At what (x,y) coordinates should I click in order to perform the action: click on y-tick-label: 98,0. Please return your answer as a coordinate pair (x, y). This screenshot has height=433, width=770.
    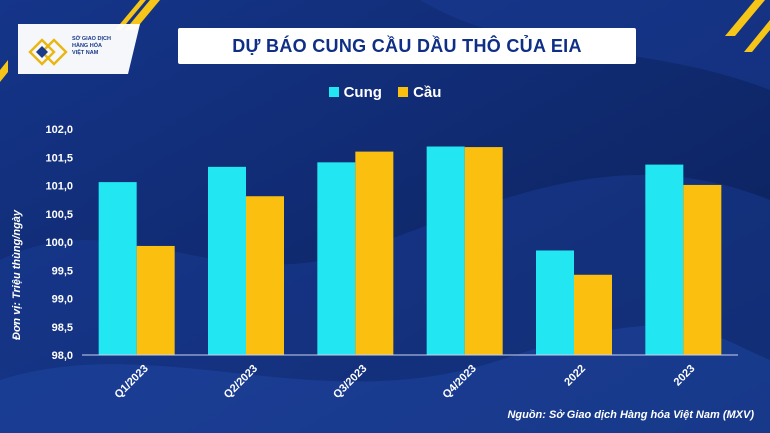
    Looking at the image, I should click on (62, 356).